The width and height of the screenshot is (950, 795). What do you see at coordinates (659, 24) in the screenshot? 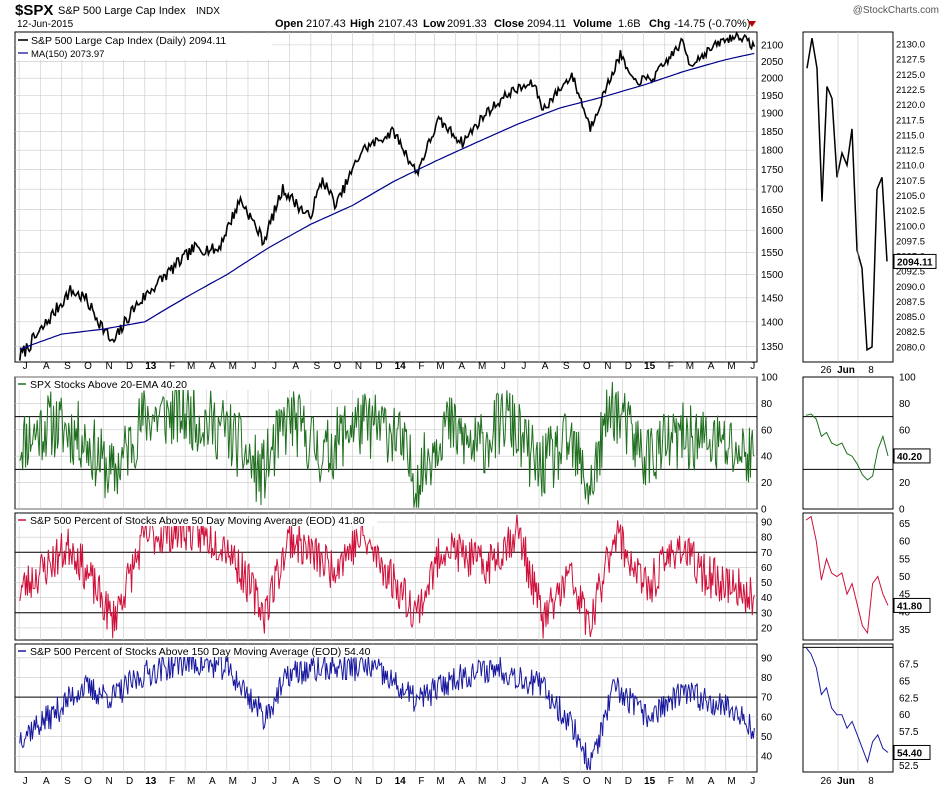
I see `chg-label: Chg` at bounding box center [659, 24].